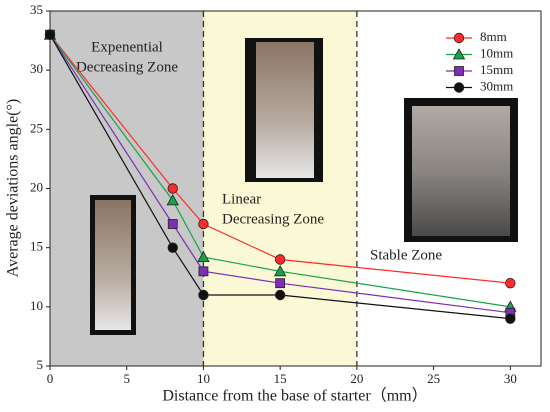 Image resolution: width=550 pixels, height=412 pixels. I want to click on y-tick-label: 30, so click(36, 68).